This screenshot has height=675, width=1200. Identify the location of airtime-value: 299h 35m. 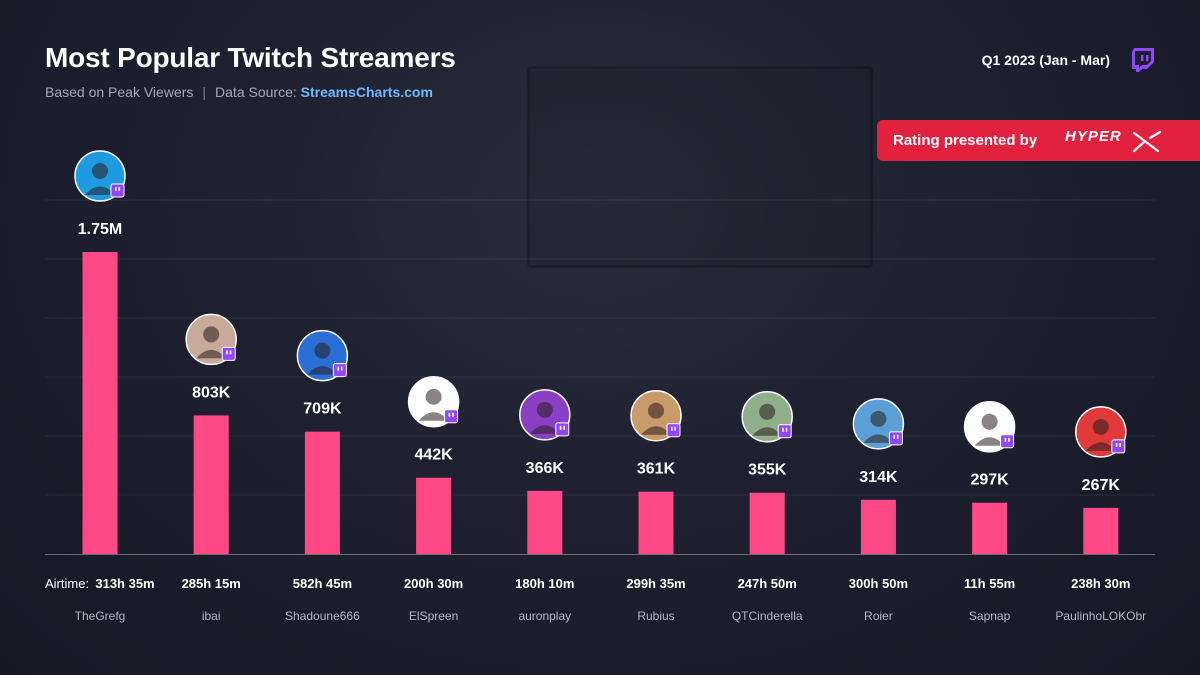
(655, 583).